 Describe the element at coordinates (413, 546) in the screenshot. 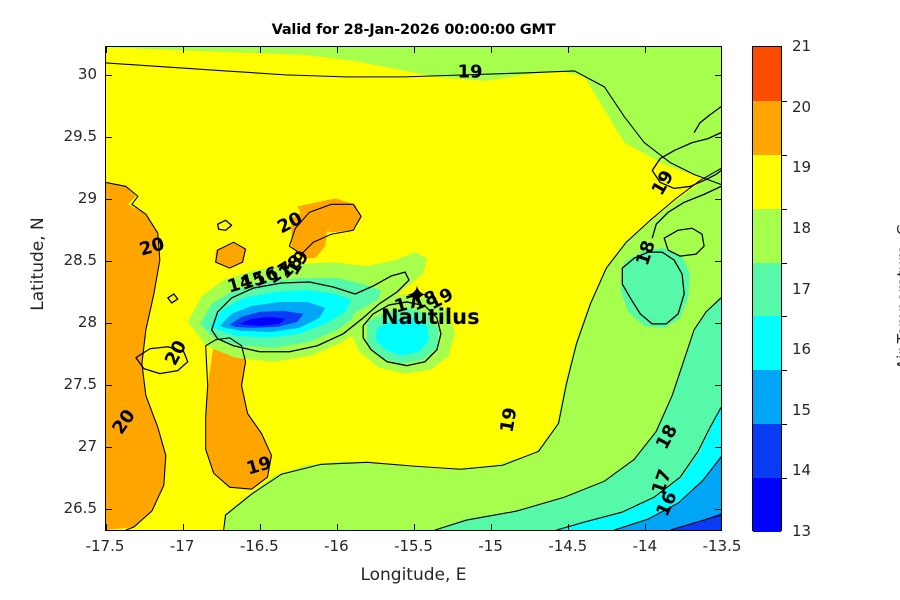

I see `x-tick-label: -15.5` at that location.